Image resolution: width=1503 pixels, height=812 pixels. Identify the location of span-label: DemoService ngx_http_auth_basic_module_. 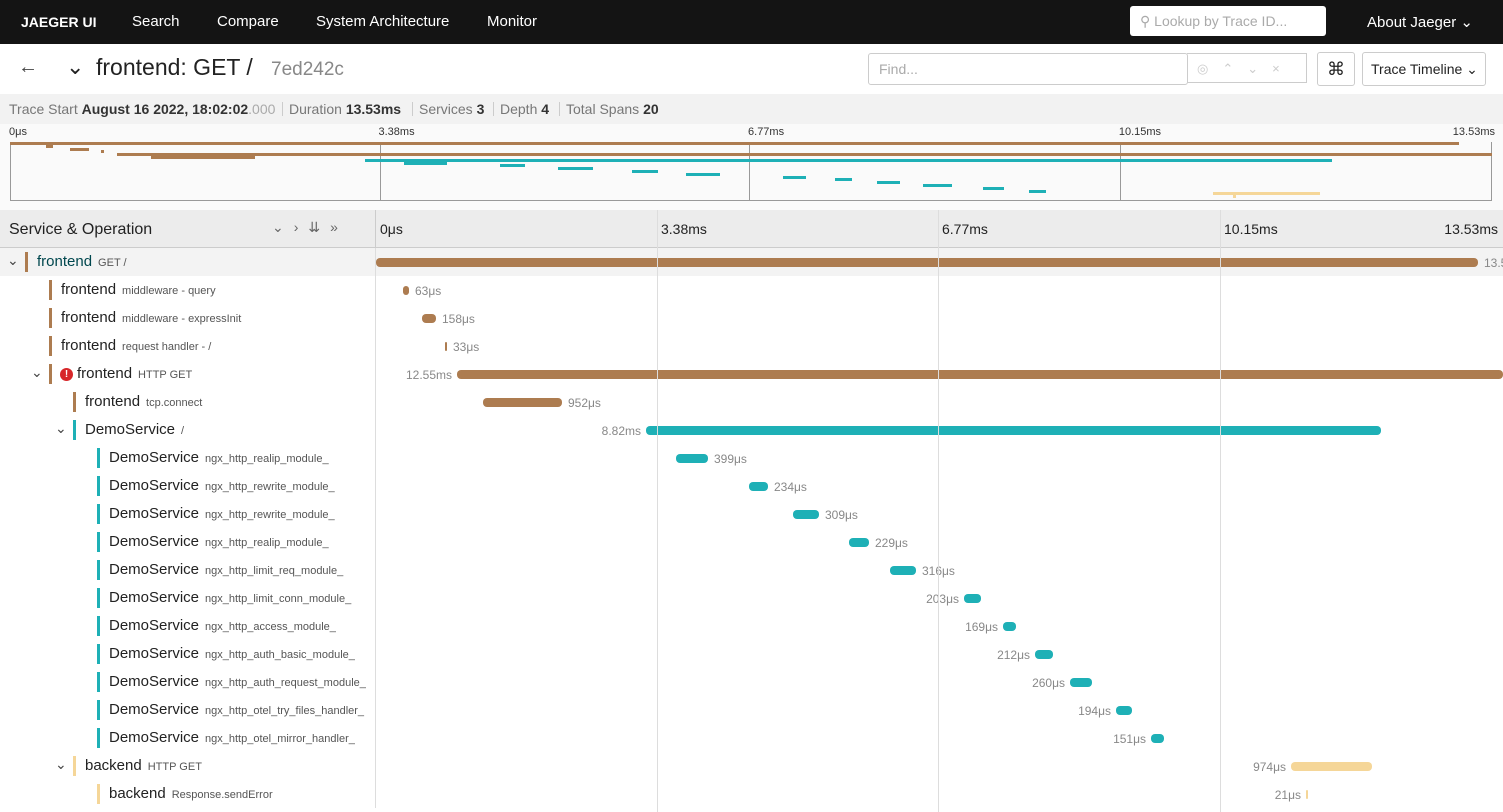
(232, 653).